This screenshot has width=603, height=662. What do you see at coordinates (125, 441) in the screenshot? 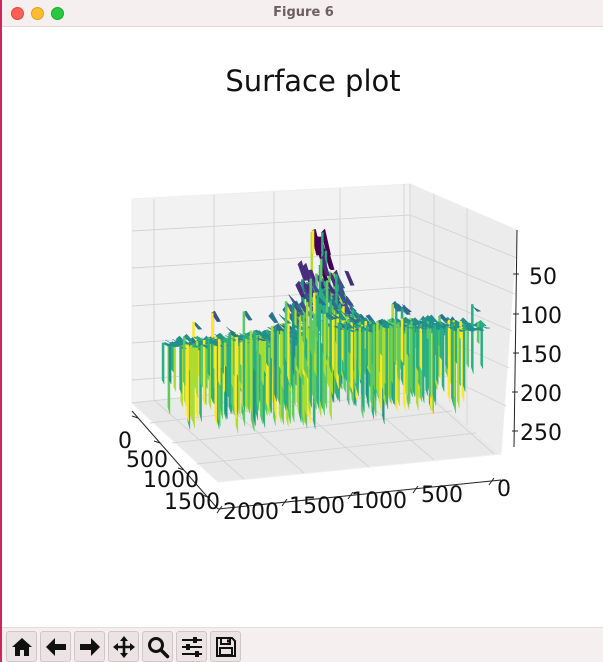
I see `y-tick-label: 0` at bounding box center [125, 441].